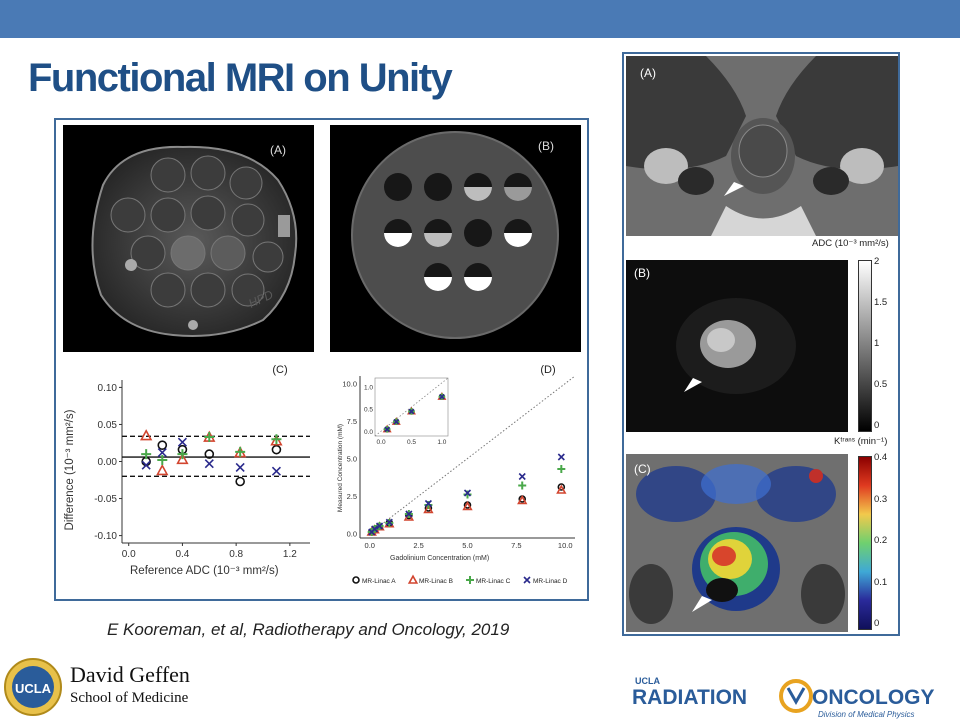 The image size is (960, 725). Describe the element at coordinates (737, 346) in the screenshot. I see `right-panel-b-adc-map: (B)` at that location.